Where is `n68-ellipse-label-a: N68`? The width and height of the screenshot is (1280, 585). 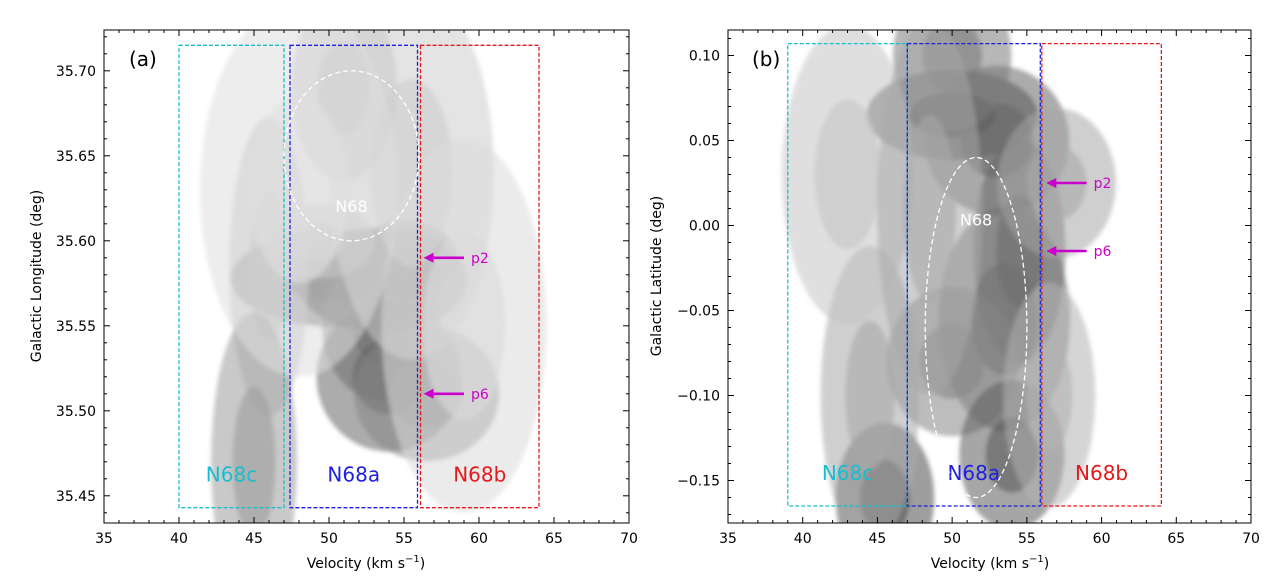
n68-ellipse-label-a: N68 is located at coordinates (351, 206).